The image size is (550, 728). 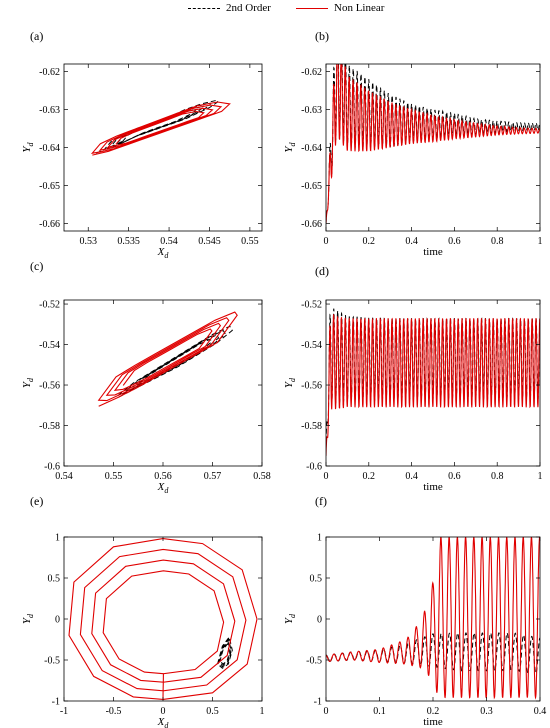 What do you see at coordinates (311, 148) in the screenshot?
I see `ytick-label-b-2: -0.64` at bounding box center [311, 148].